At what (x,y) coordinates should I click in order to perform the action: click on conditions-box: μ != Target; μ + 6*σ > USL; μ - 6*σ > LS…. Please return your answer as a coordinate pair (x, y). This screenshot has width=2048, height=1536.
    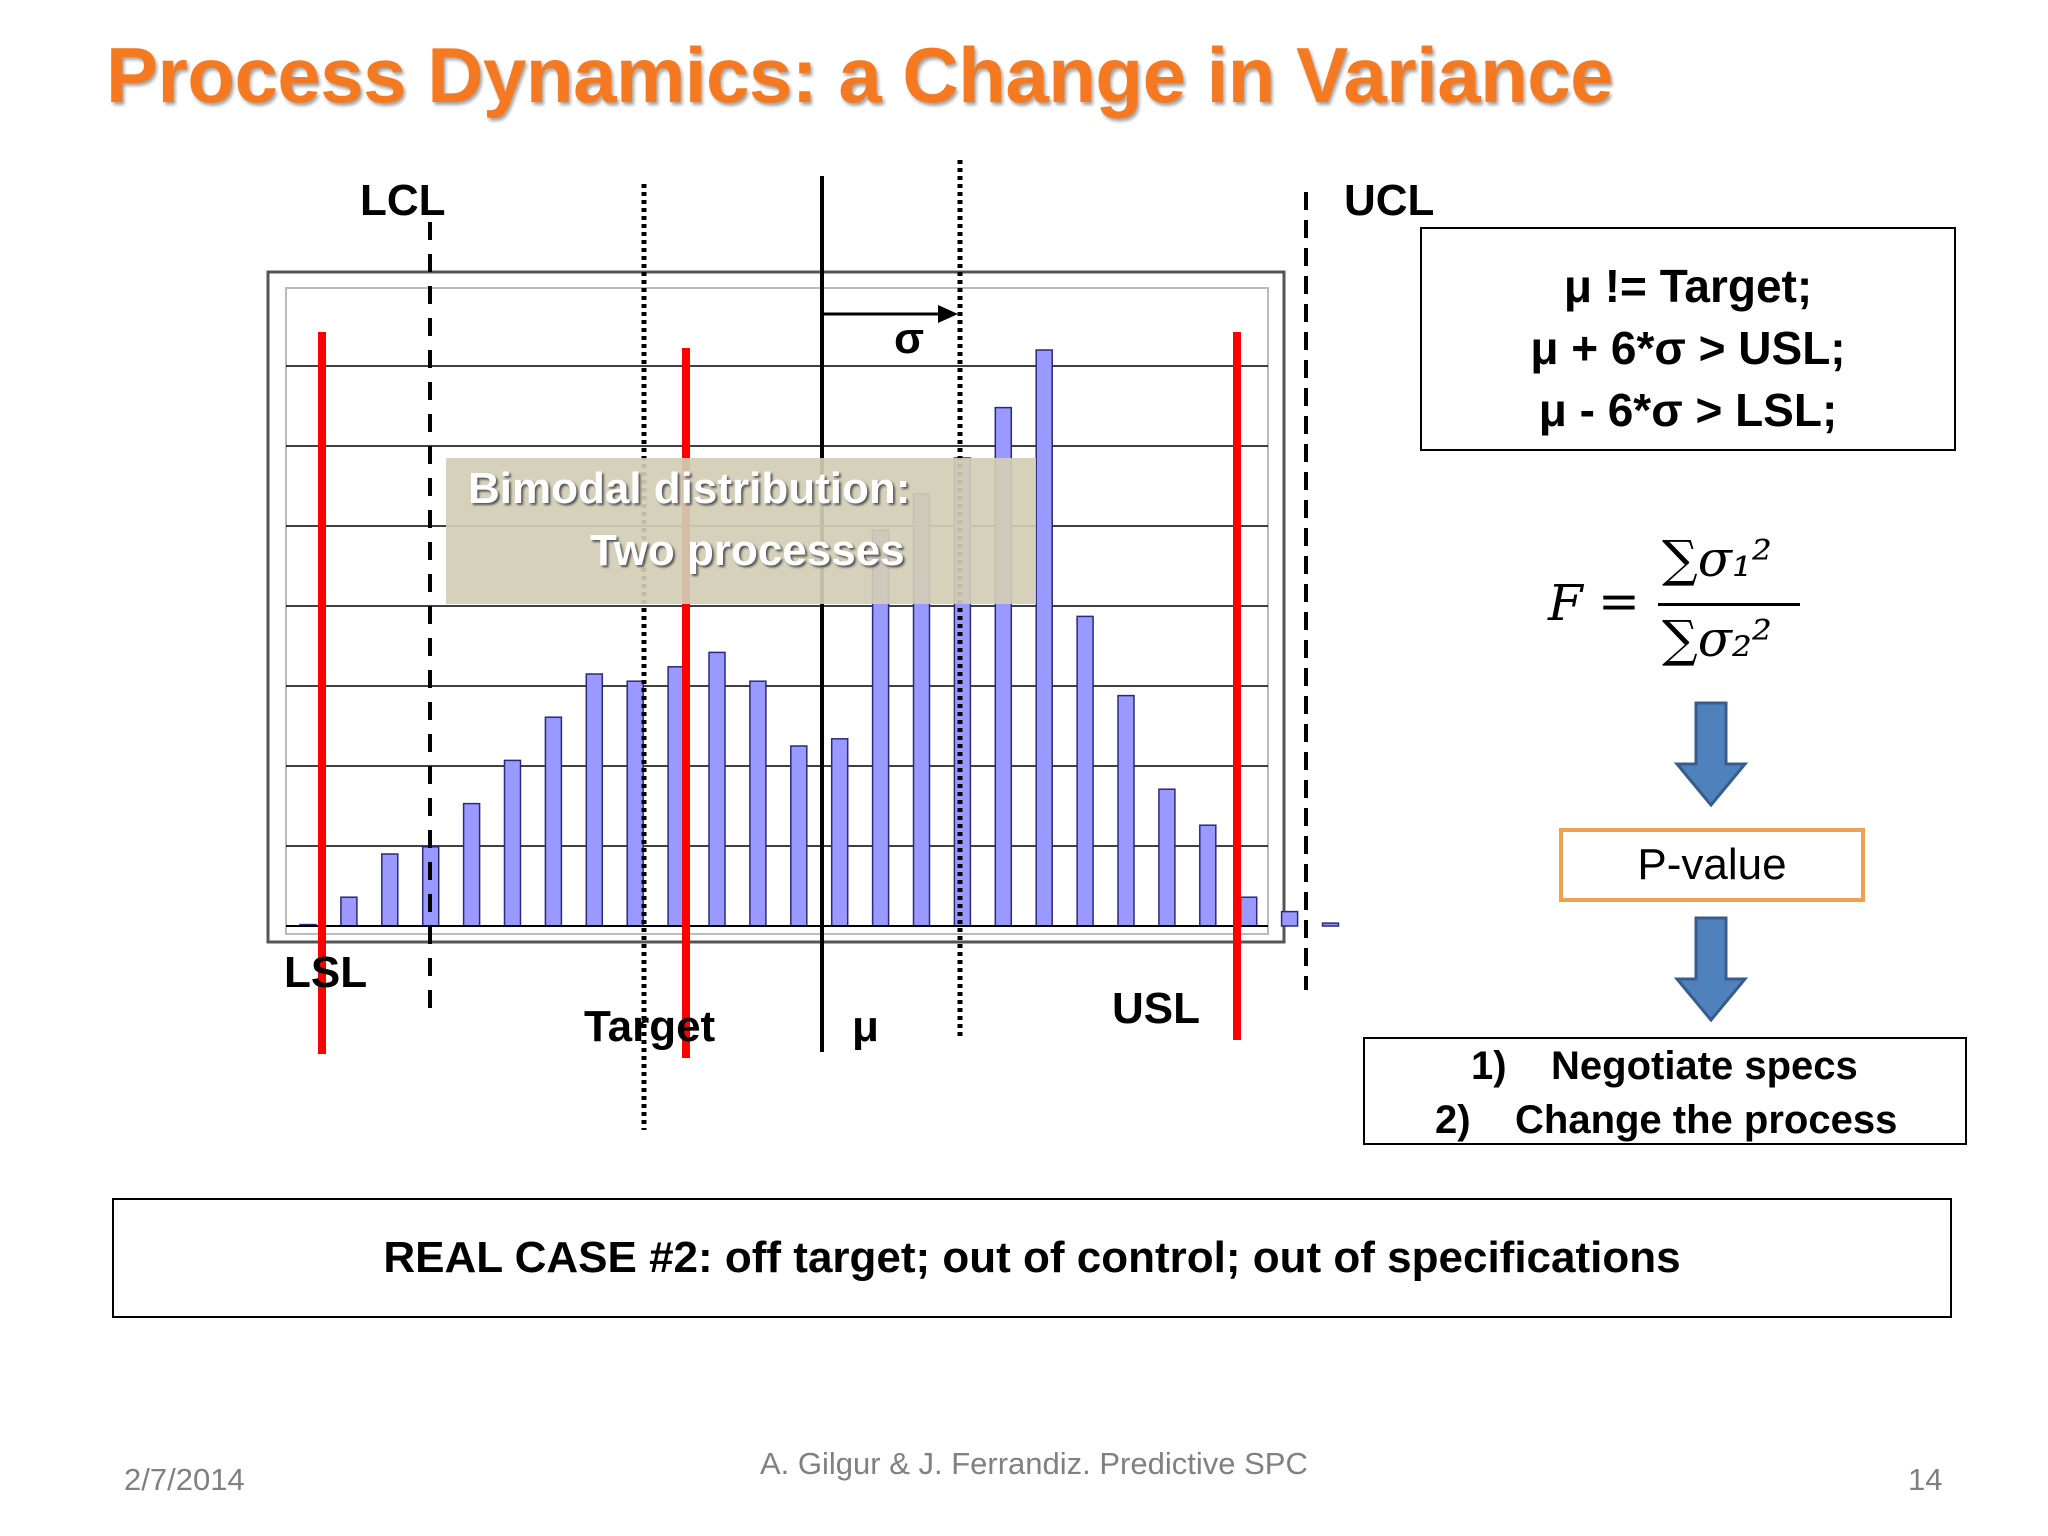
    Looking at the image, I should click on (1688, 339).